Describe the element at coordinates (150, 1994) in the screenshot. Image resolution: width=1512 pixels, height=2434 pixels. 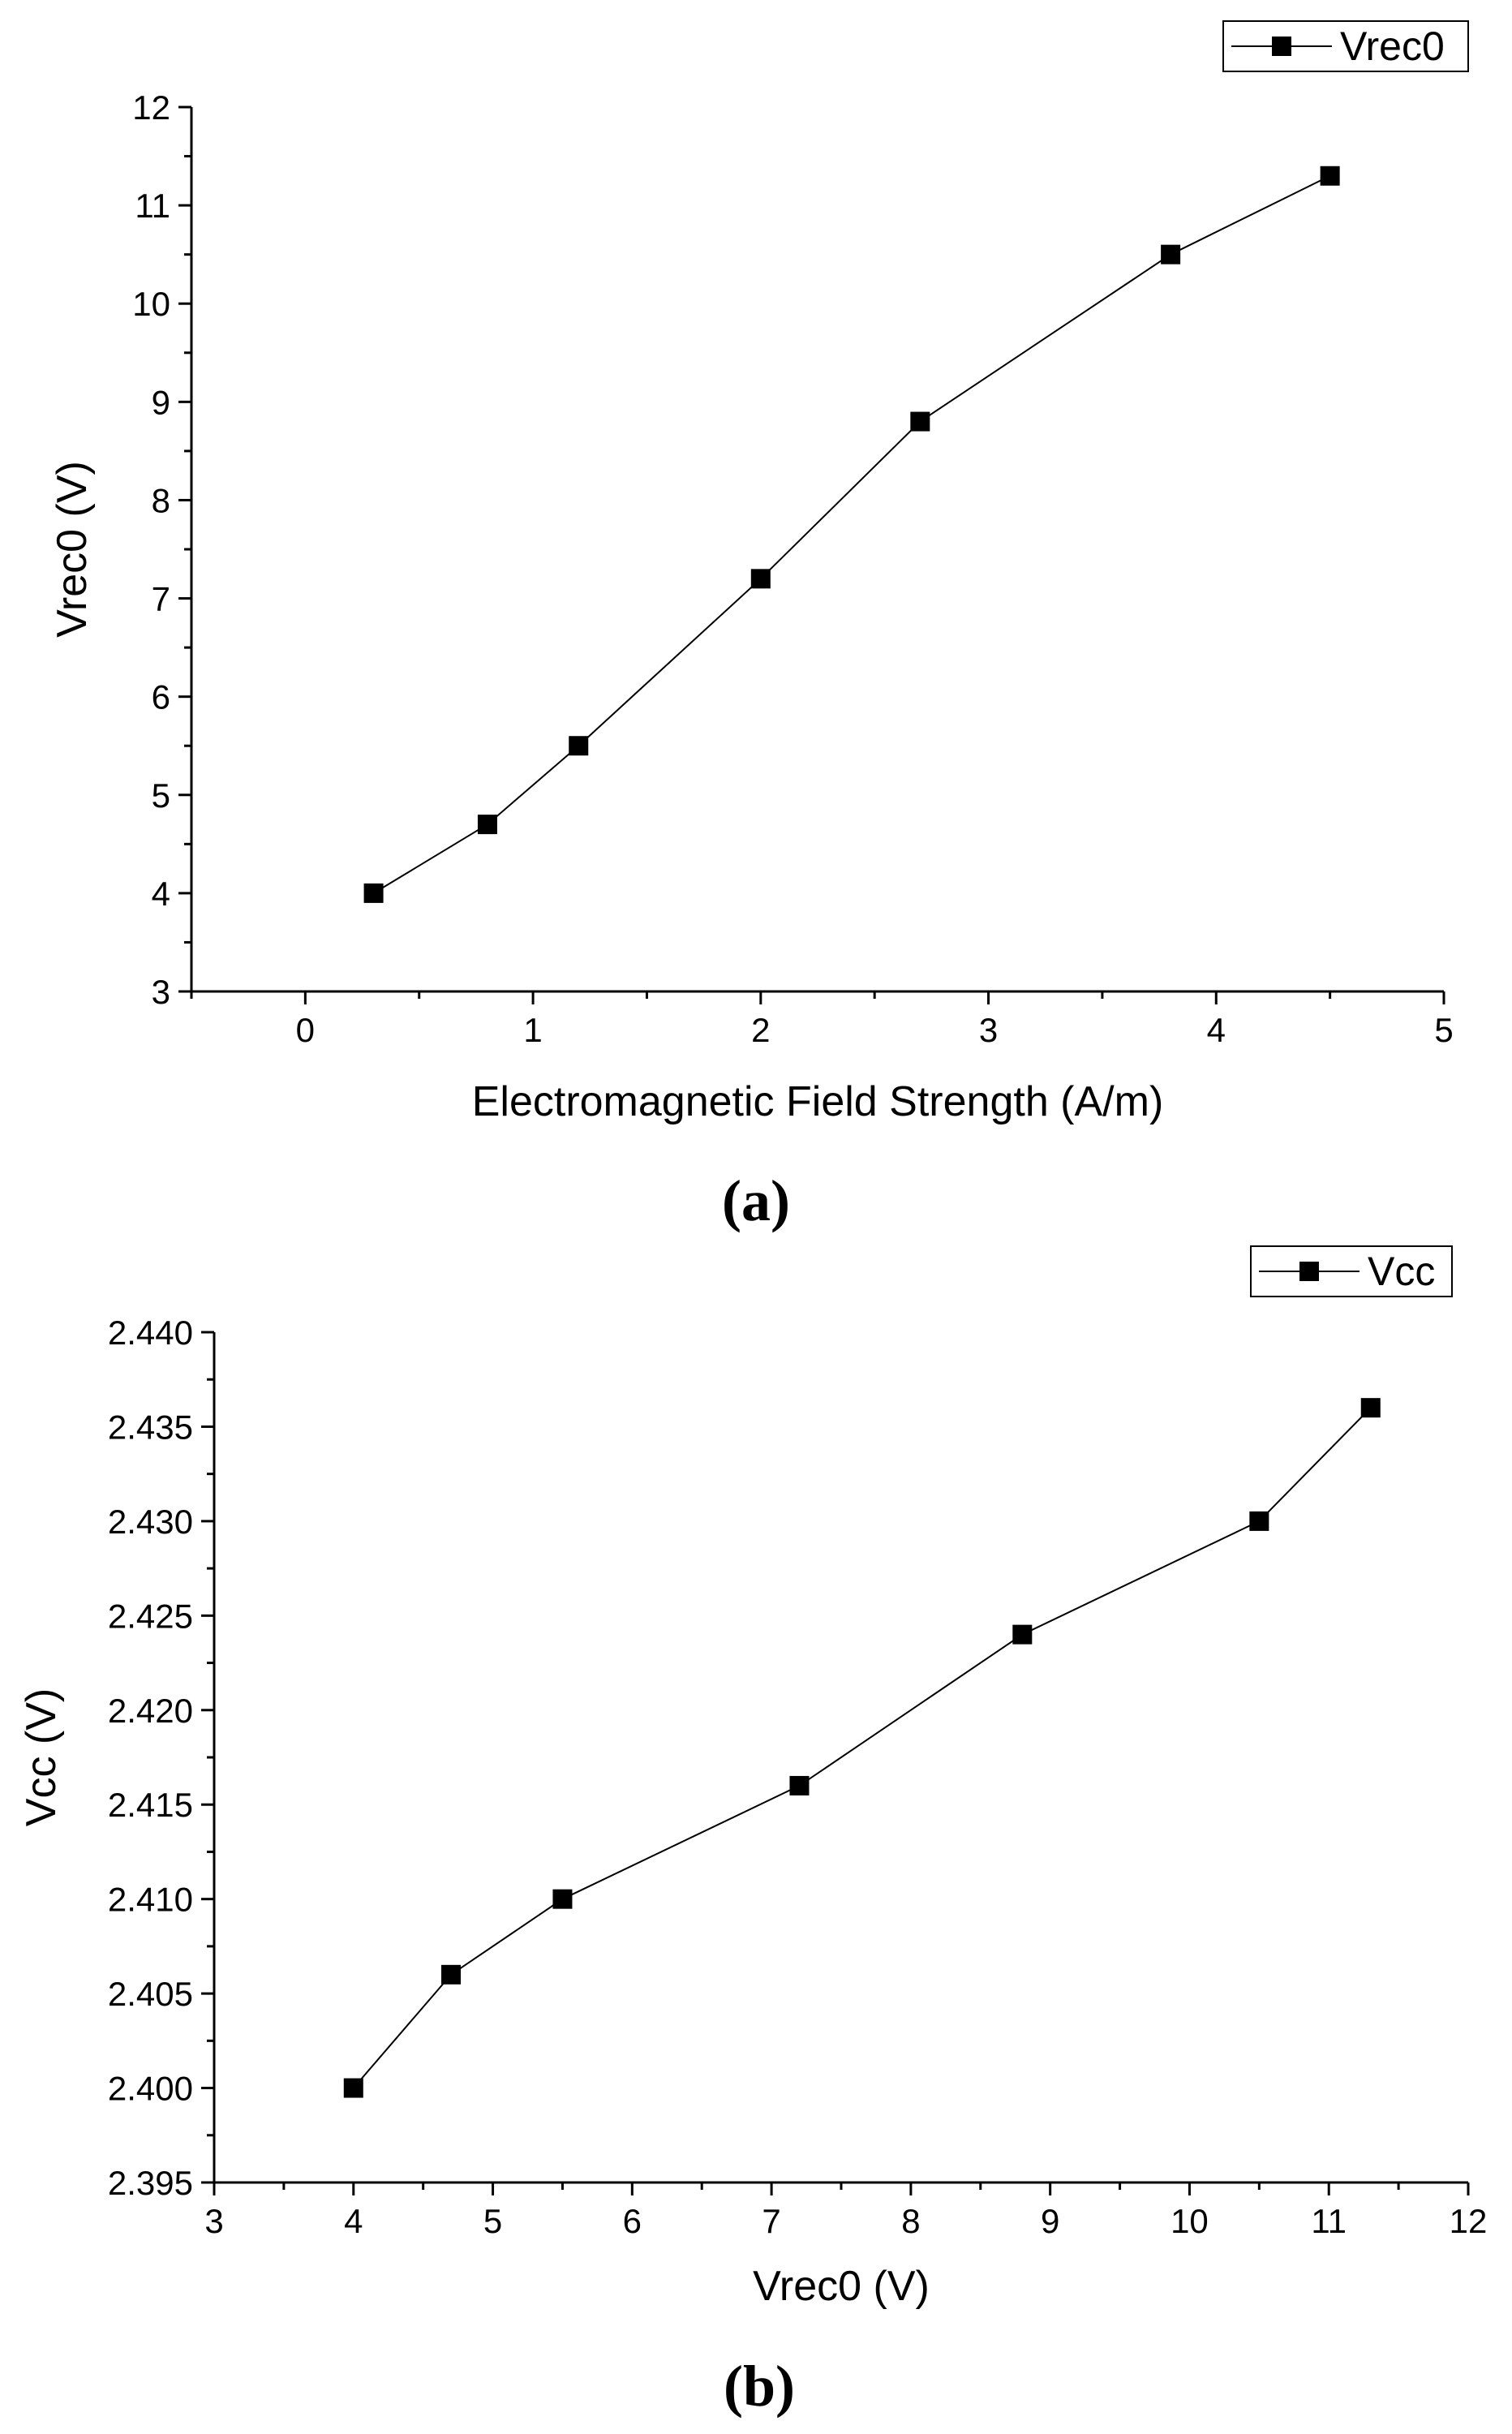
I see `chart-b-y-tick-label: 2.405` at that location.